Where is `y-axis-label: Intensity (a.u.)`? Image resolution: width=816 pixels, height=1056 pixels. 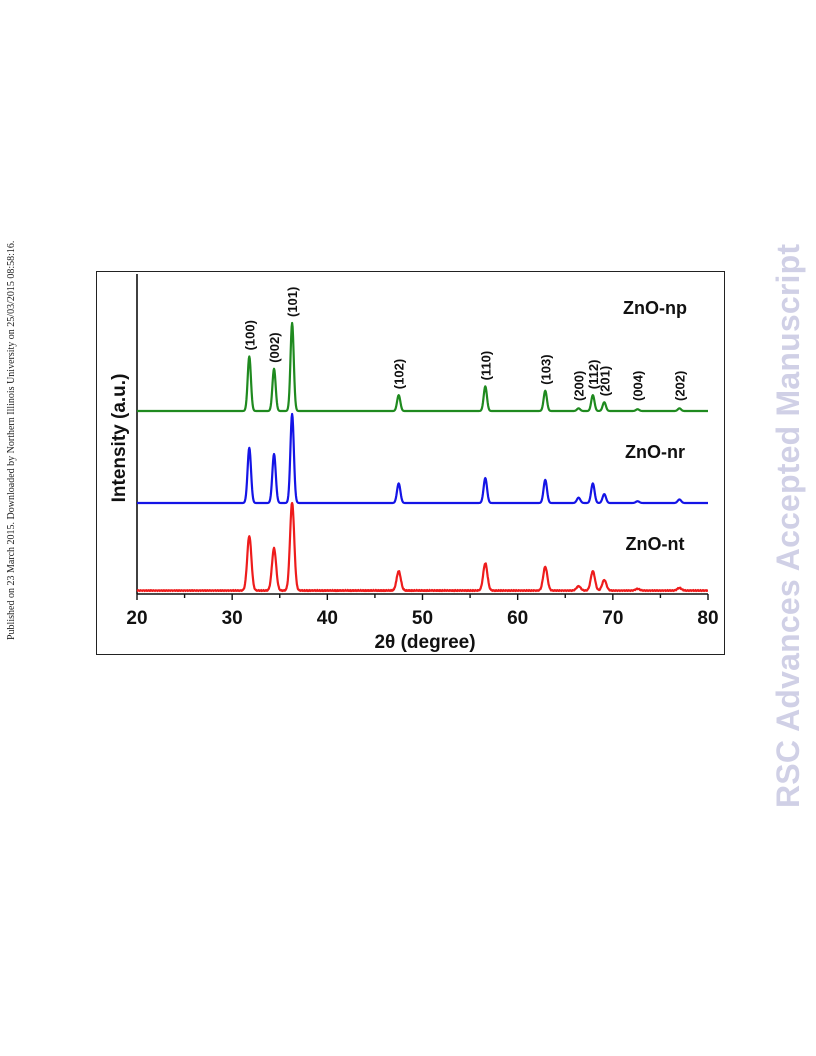
y-axis-label: Intensity (a.u.) is located at coordinates (119, 438).